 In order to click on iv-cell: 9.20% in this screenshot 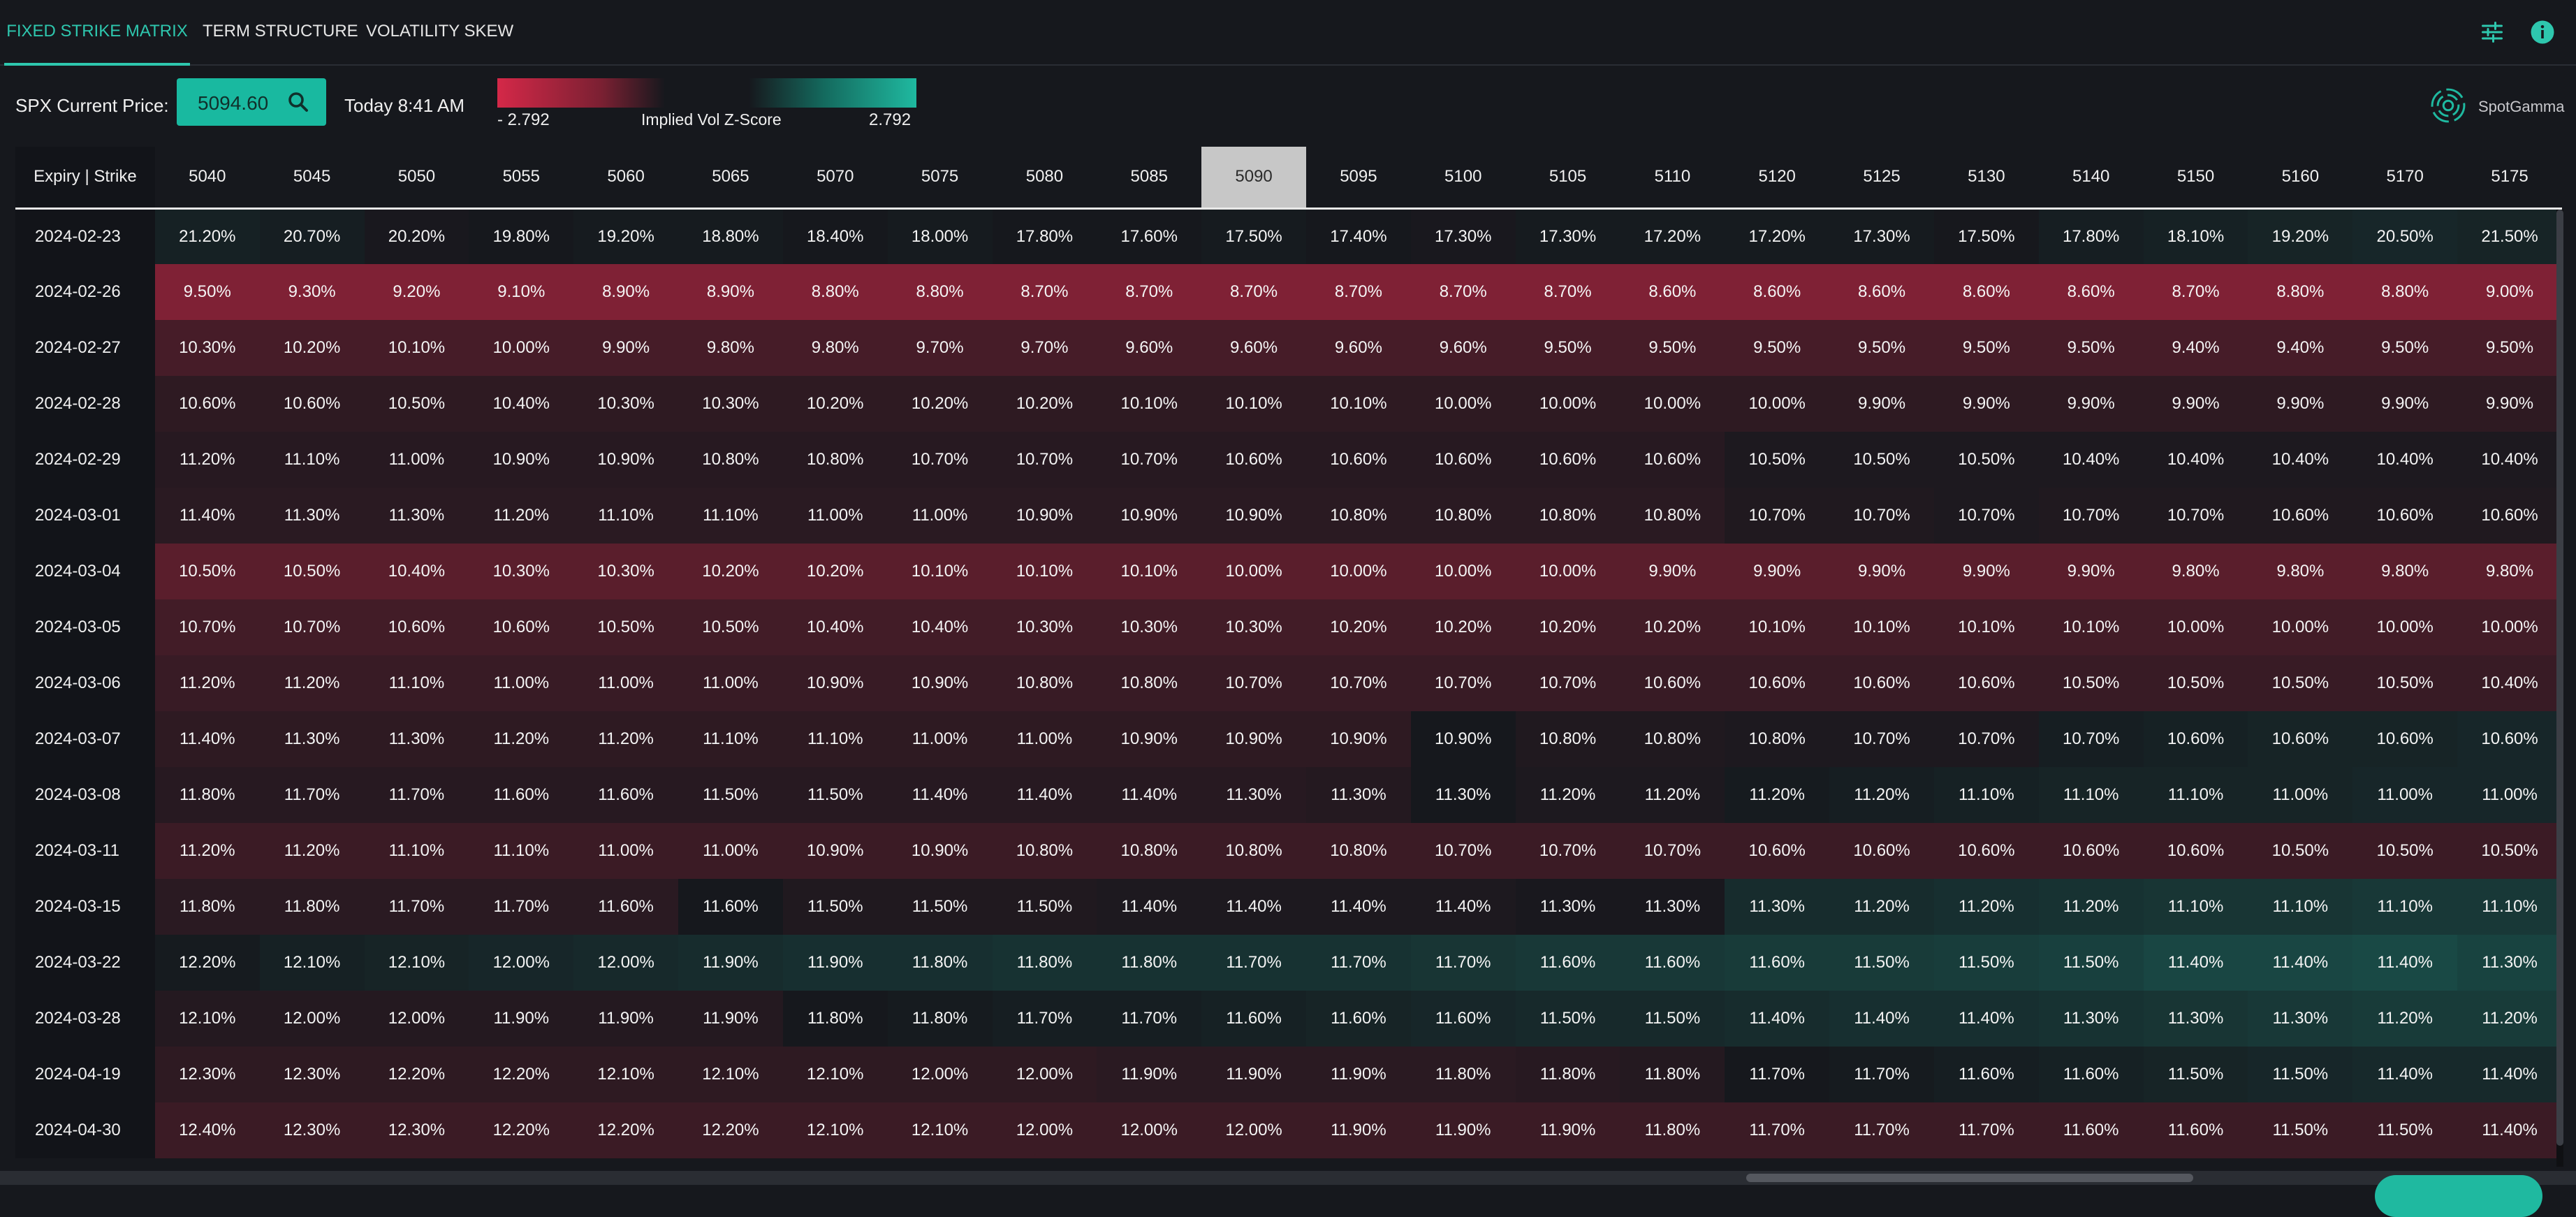, I will do `click(416, 292)`.